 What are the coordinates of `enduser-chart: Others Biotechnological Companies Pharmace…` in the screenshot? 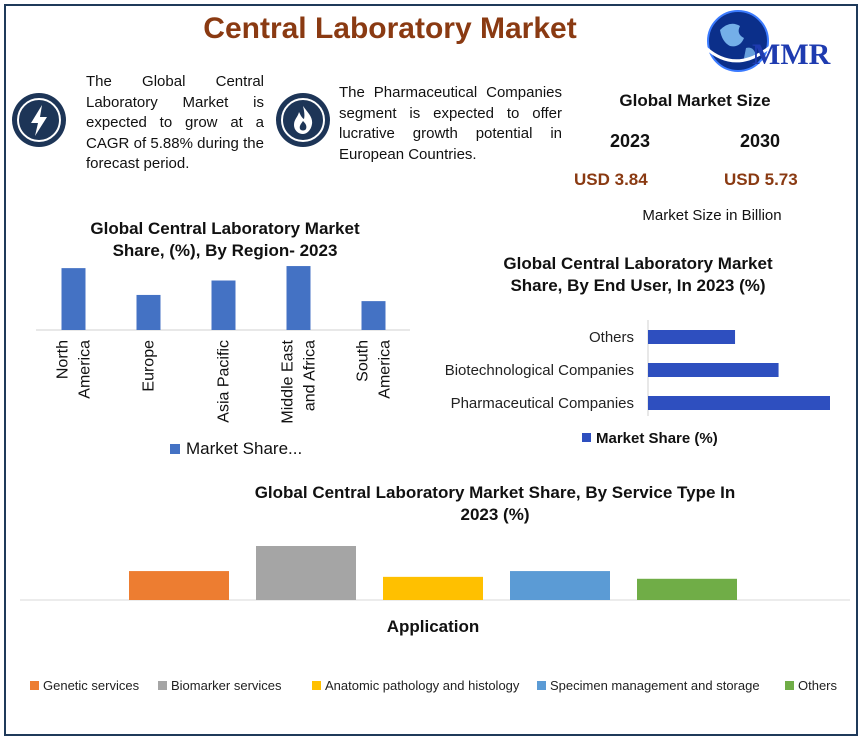 It's located at (637, 383).